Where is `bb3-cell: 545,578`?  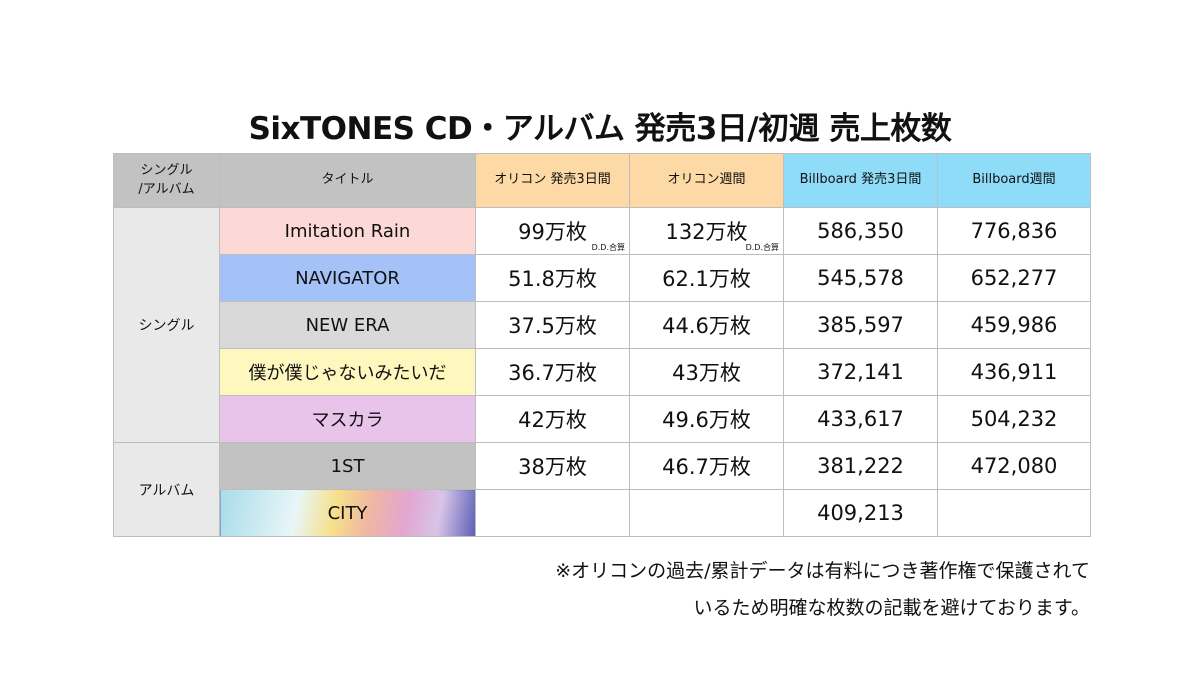 bb3-cell: 545,578 is located at coordinates (860, 278).